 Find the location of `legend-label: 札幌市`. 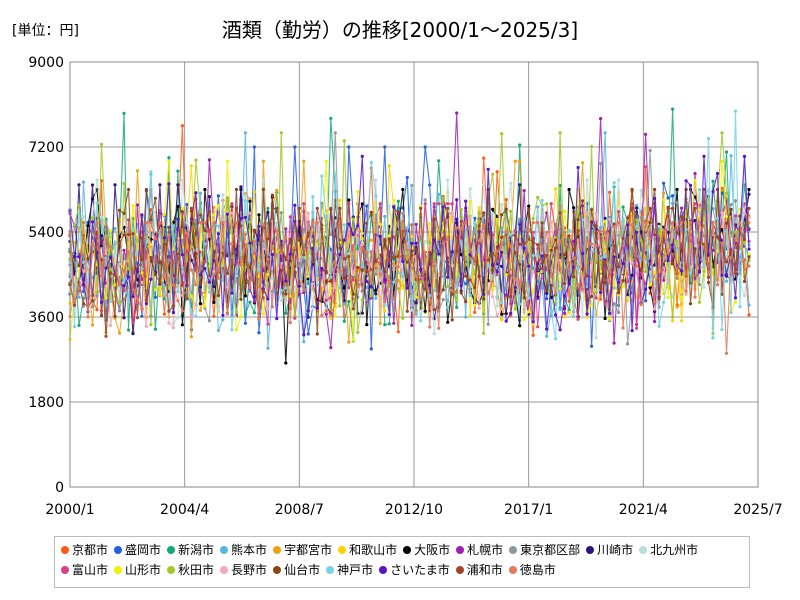

legend-label: 札幌市 is located at coordinates (485, 550).